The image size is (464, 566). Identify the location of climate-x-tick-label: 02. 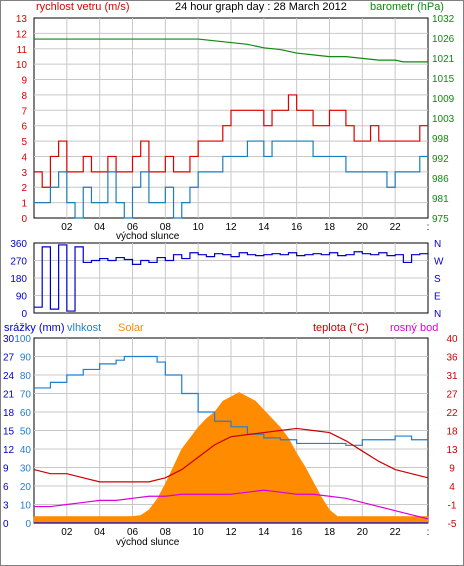
(67, 532).